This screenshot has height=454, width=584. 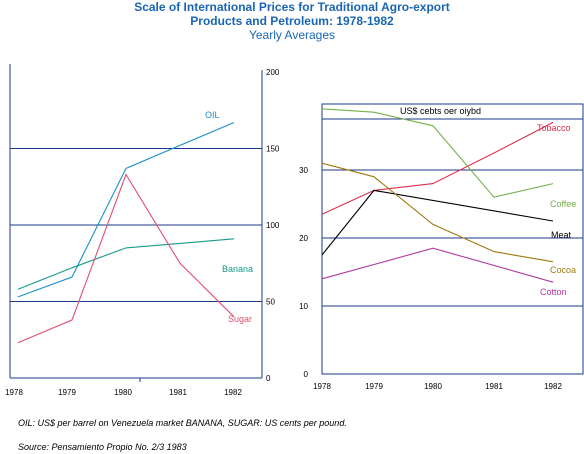 What do you see at coordinates (437, 222) in the screenshot?
I see `line-meat` at bounding box center [437, 222].